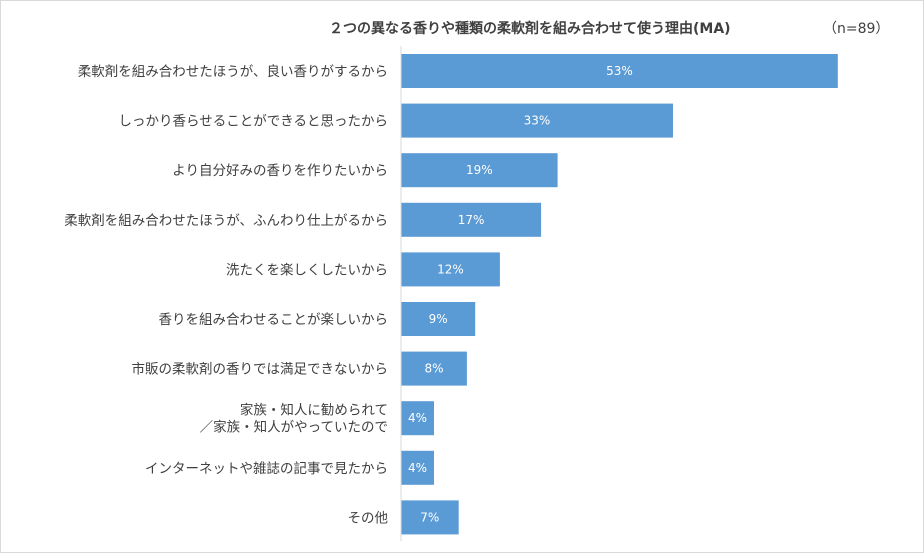  I want to click on category-label-10: その他, so click(368, 518).